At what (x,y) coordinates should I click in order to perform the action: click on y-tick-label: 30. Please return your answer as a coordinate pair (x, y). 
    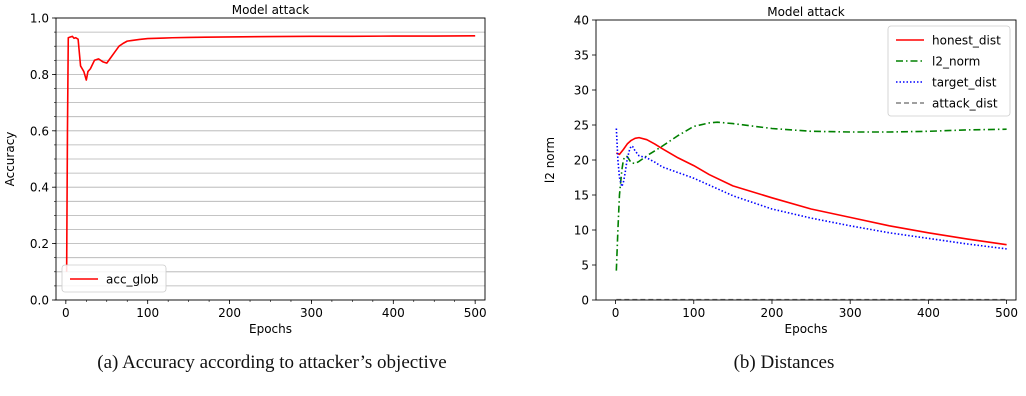
    Looking at the image, I should click on (581, 91).